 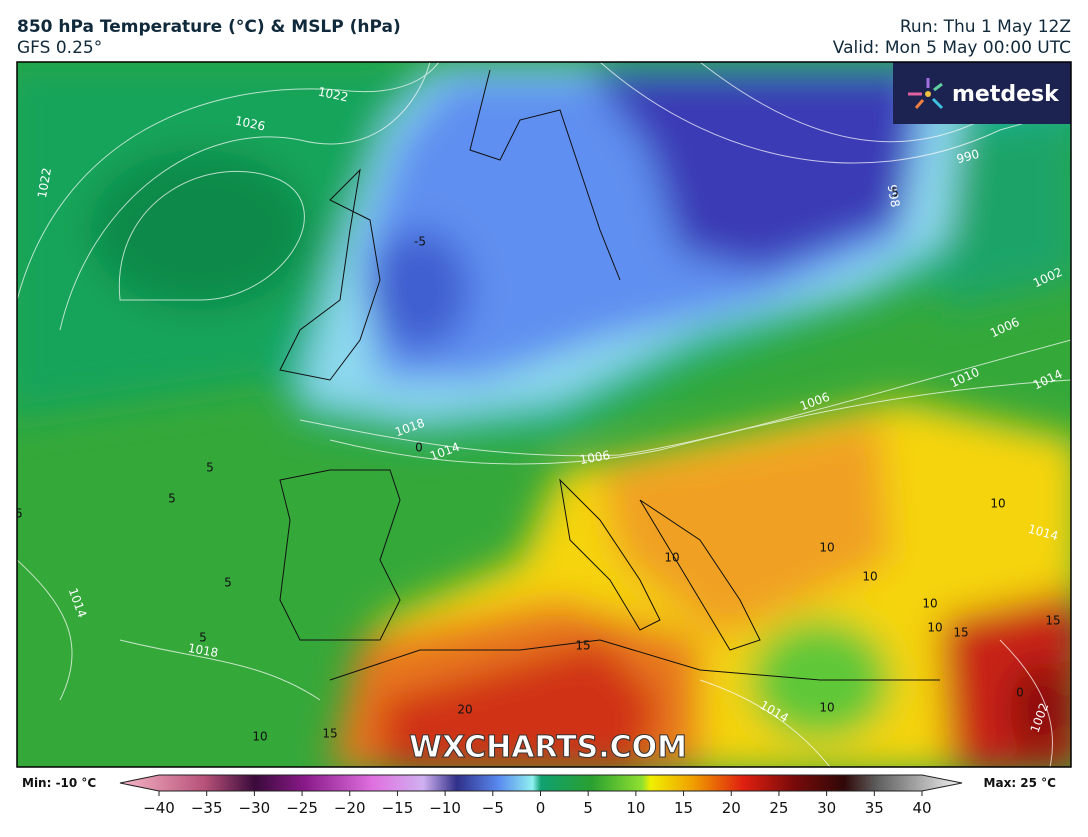 What do you see at coordinates (683, 808) in the screenshot?
I see `colorbar-tick-label: 15` at bounding box center [683, 808].